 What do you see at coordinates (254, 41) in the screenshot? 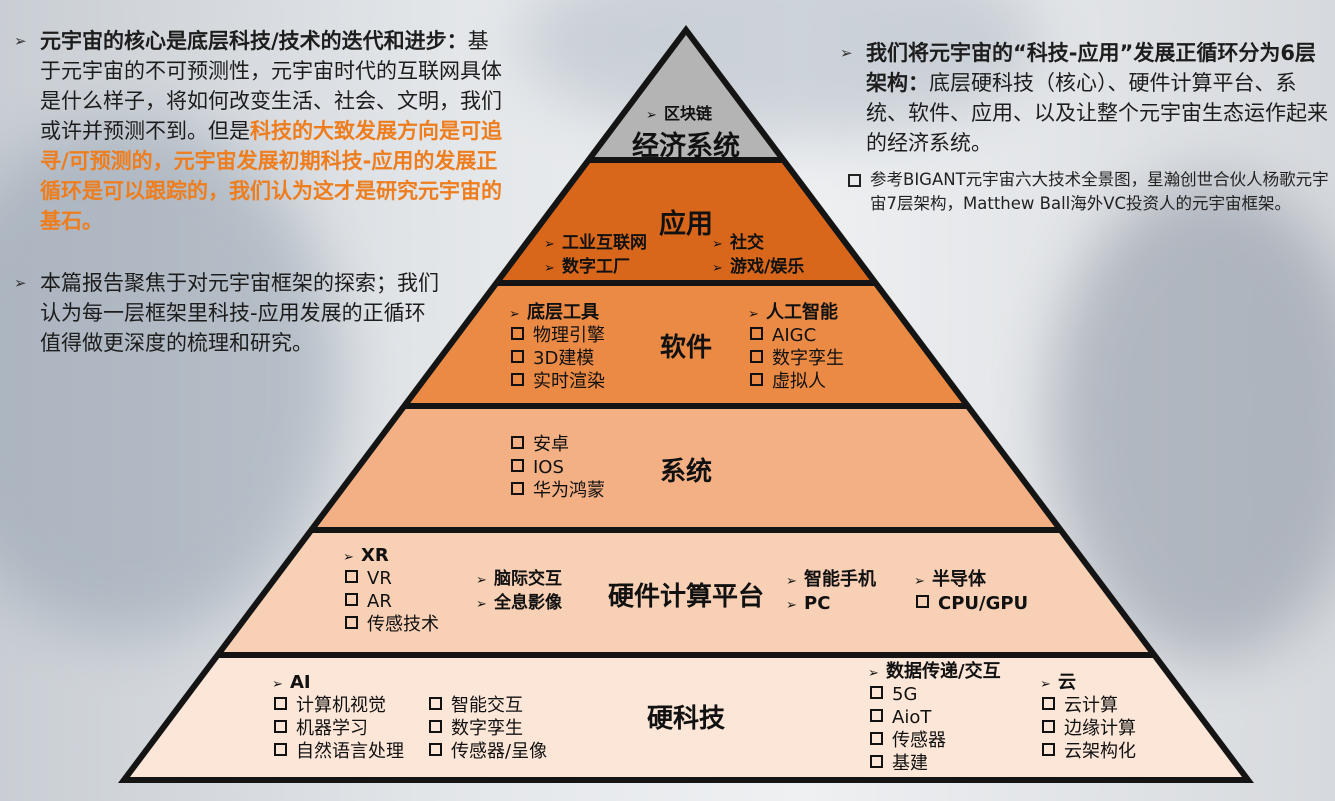
I see `left-p1-bold: 元宇宙的核心是底层科技/技术的迭代和进步：` at bounding box center [254, 41].